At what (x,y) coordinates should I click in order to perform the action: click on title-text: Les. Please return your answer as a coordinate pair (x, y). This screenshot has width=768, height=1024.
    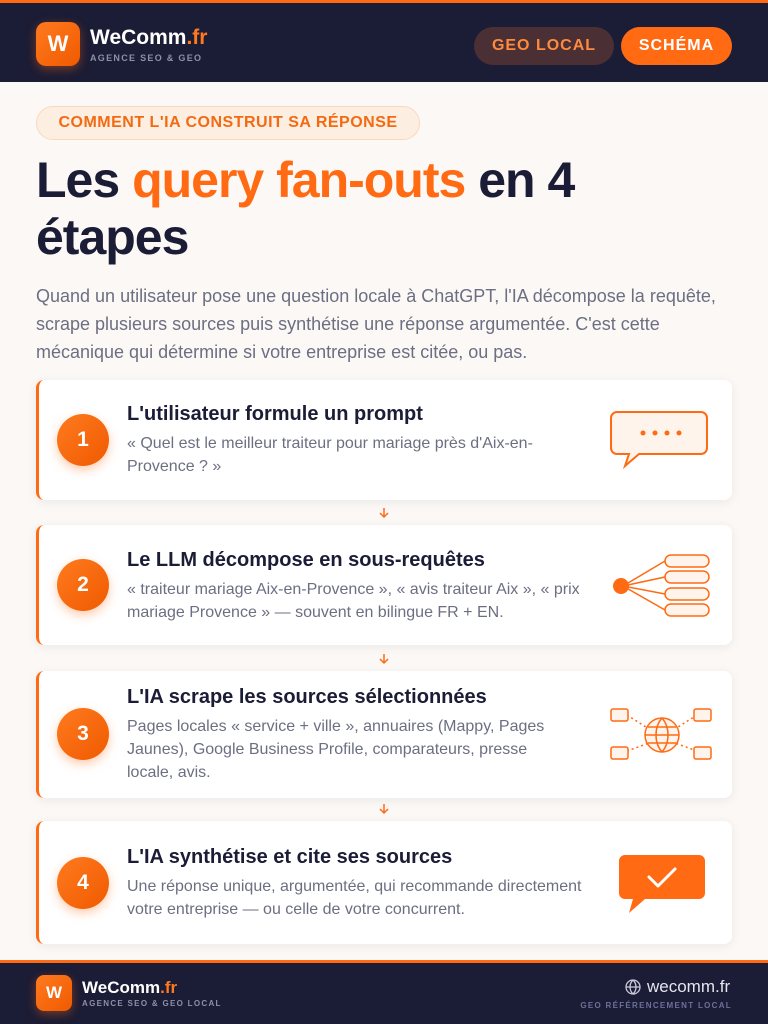
    Looking at the image, I should click on (84, 180).